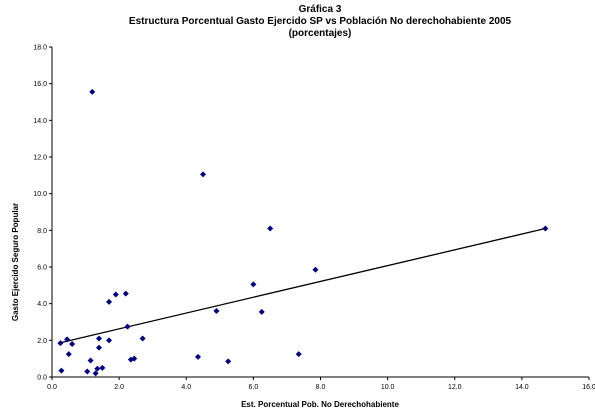 The height and width of the screenshot is (408, 595). What do you see at coordinates (320, 9) in the screenshot?
I see `chart-title: Gráfica 3` at bounding box center [320, 9].